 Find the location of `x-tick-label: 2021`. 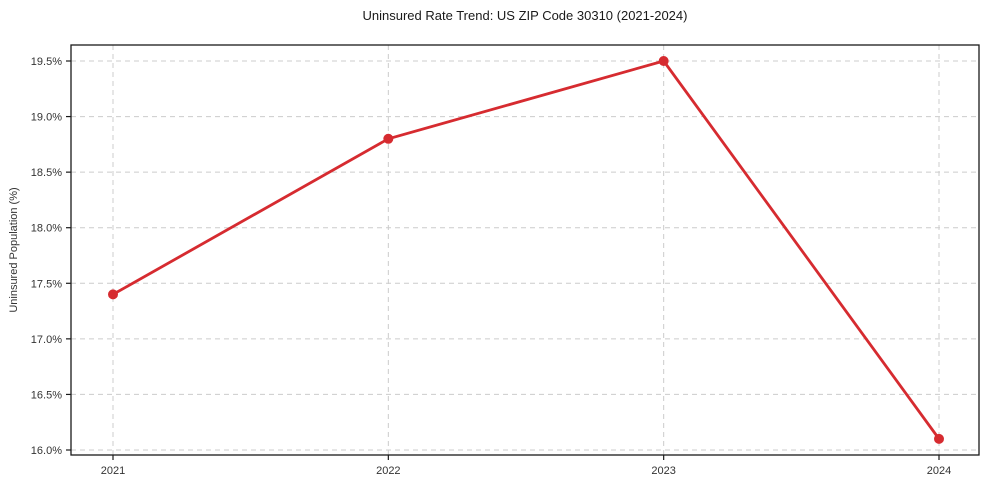

x-tick-label: 2021 is located at coordinates (113, 471).